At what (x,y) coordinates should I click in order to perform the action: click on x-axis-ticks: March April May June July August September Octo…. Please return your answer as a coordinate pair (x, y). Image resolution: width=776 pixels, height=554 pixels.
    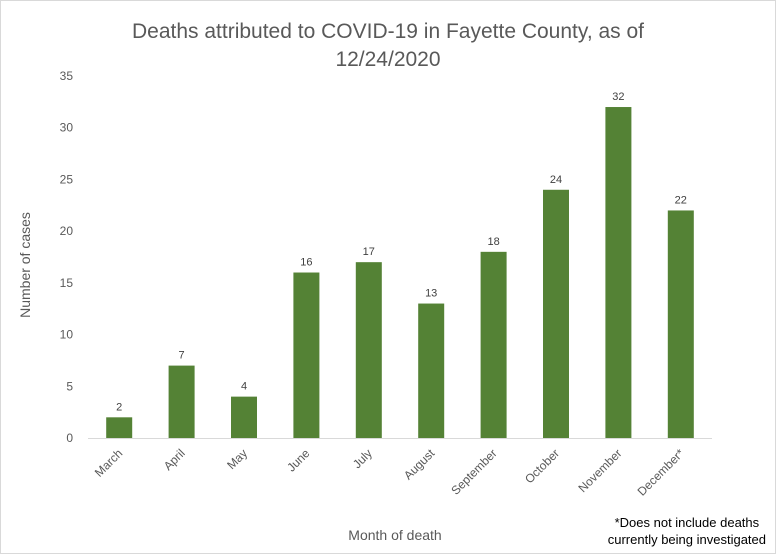
    Looking at the image, I should click on (389, 472).